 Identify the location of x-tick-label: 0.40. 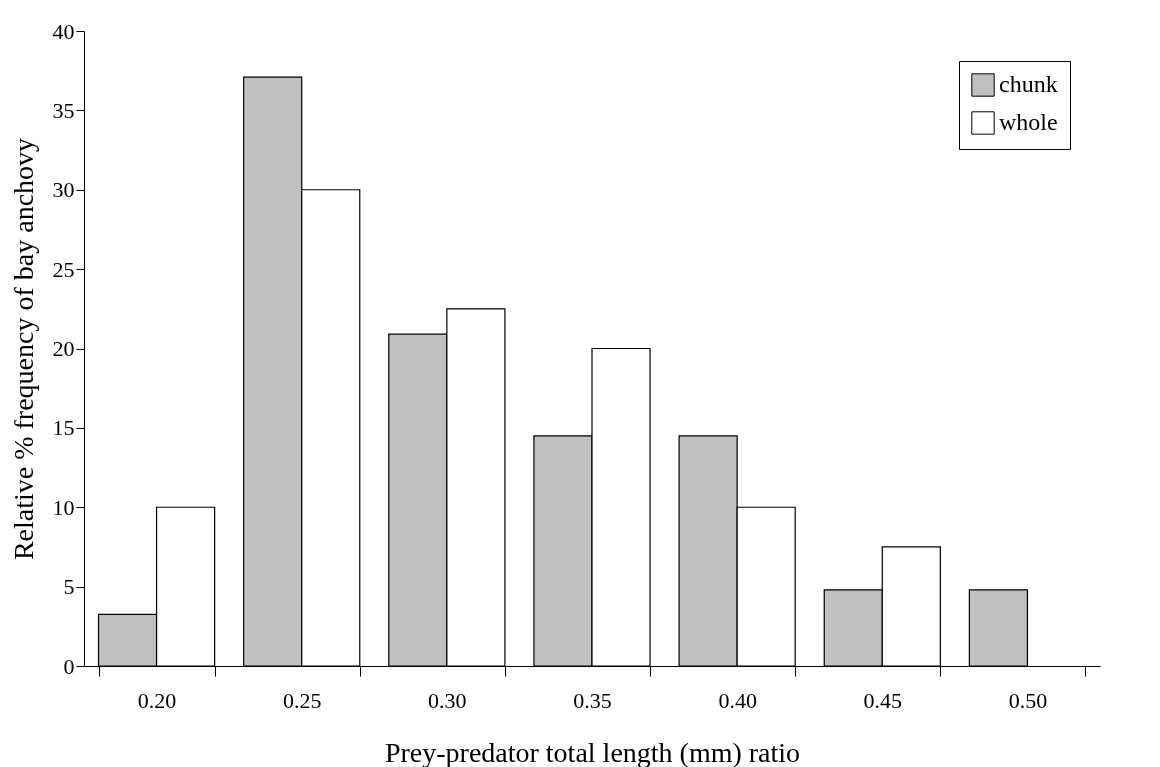
(737, 700).